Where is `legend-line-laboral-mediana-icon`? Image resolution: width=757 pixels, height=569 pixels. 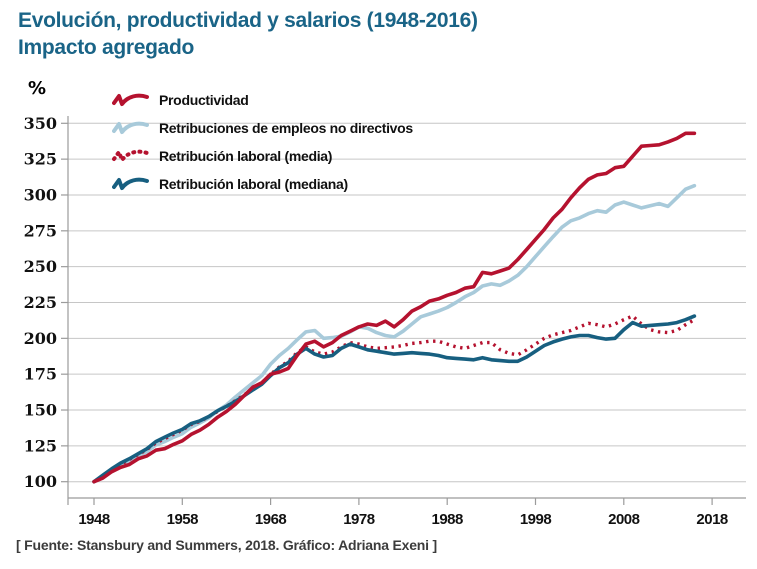
legend-line-laboral-mediana-icon is located at coordinates (130, 183).